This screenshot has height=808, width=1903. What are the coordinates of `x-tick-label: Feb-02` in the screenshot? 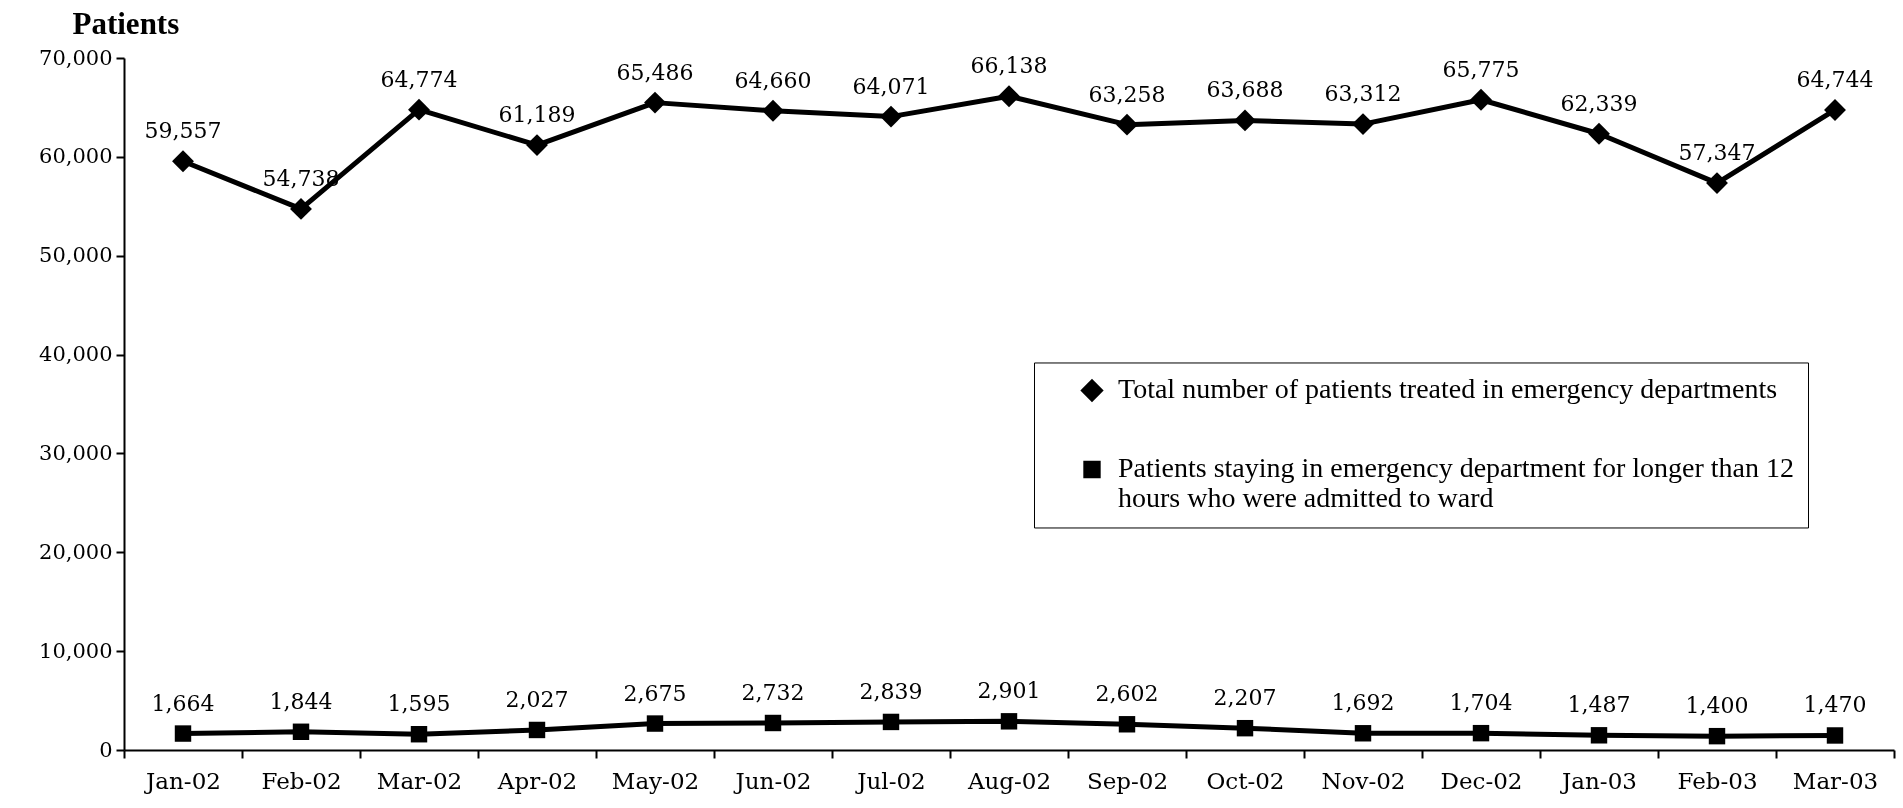 It's located at (301, 780).